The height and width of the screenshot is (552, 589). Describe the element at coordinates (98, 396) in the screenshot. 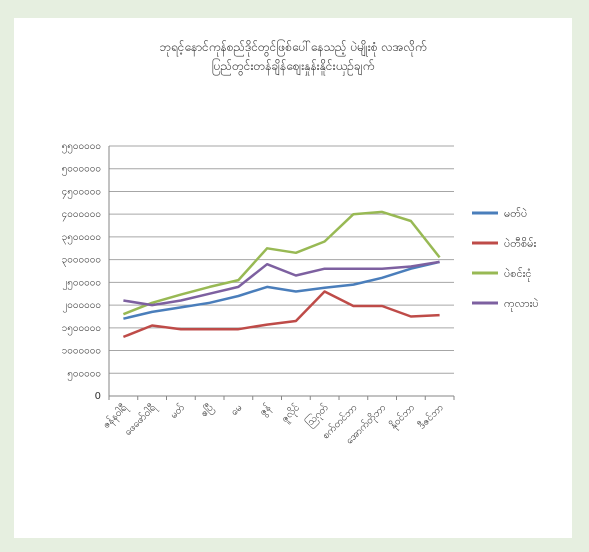

I see `y-tick-label: 0` at that location.